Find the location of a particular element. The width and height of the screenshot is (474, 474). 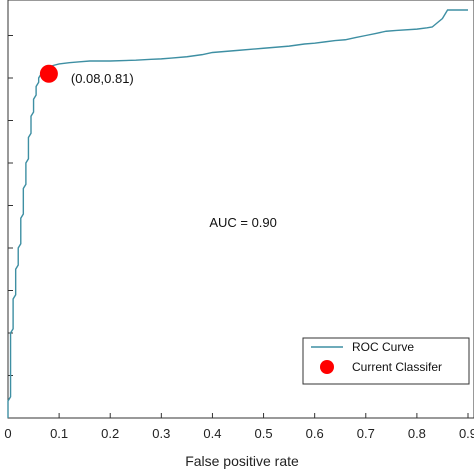

x-tick-label: 0.9 is located at coordinates (466, 433).